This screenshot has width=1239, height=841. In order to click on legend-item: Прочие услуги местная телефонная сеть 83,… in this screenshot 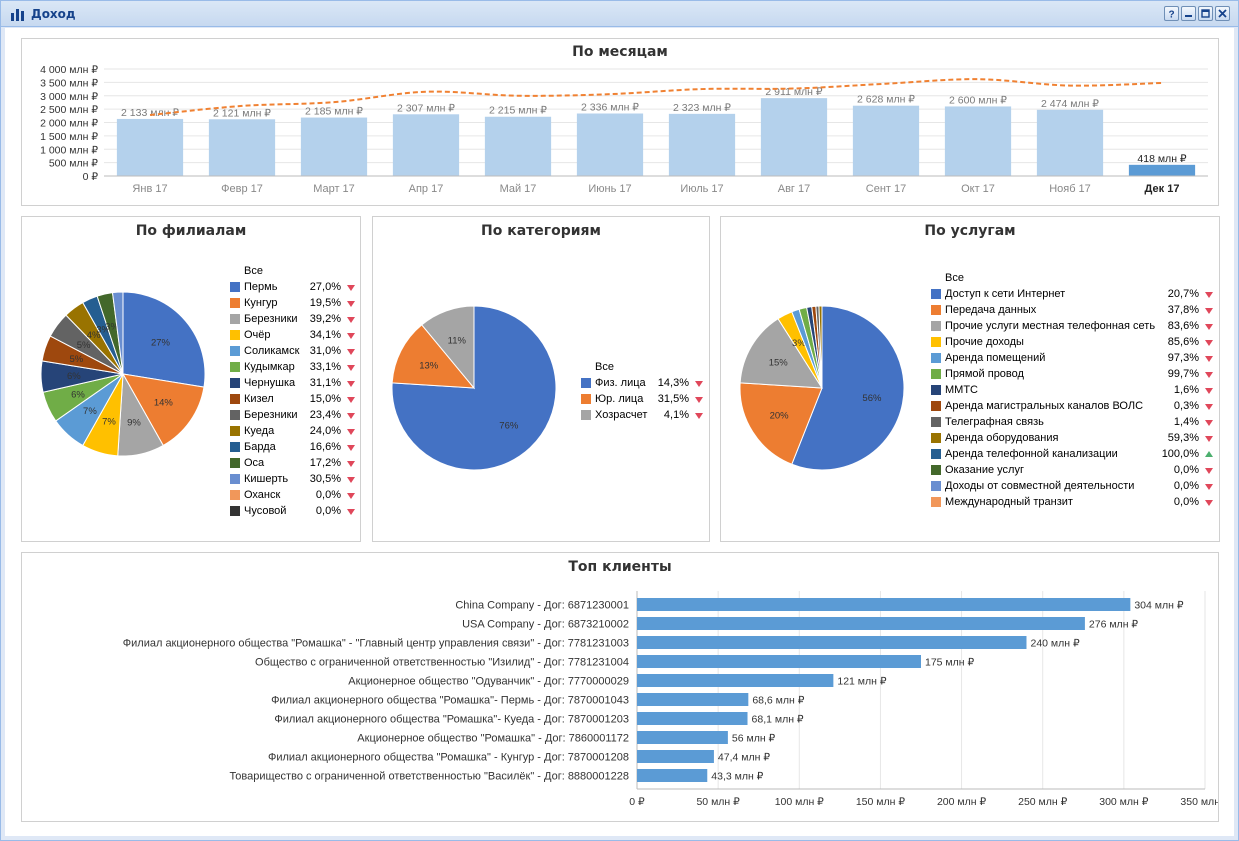, I will do `click(1072, 326)`.